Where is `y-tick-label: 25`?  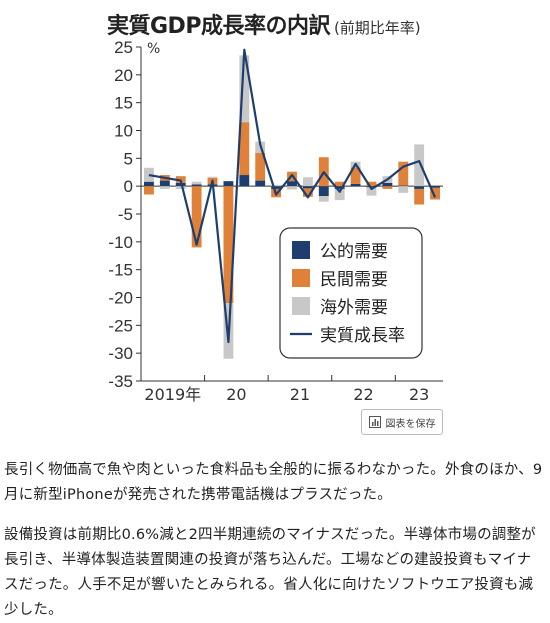 y-tick-label: 25 is located at coordinates (123, 47).